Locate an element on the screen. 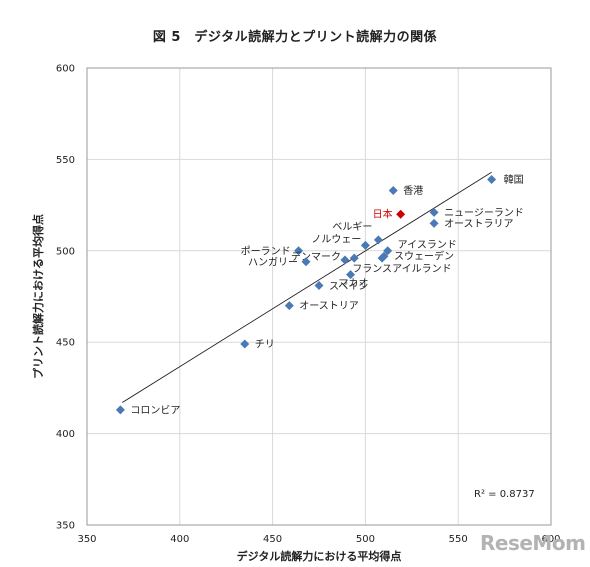 This screenshot has height=567, width=590. y-tick-label: 450 is located at coordinates (65, 343).